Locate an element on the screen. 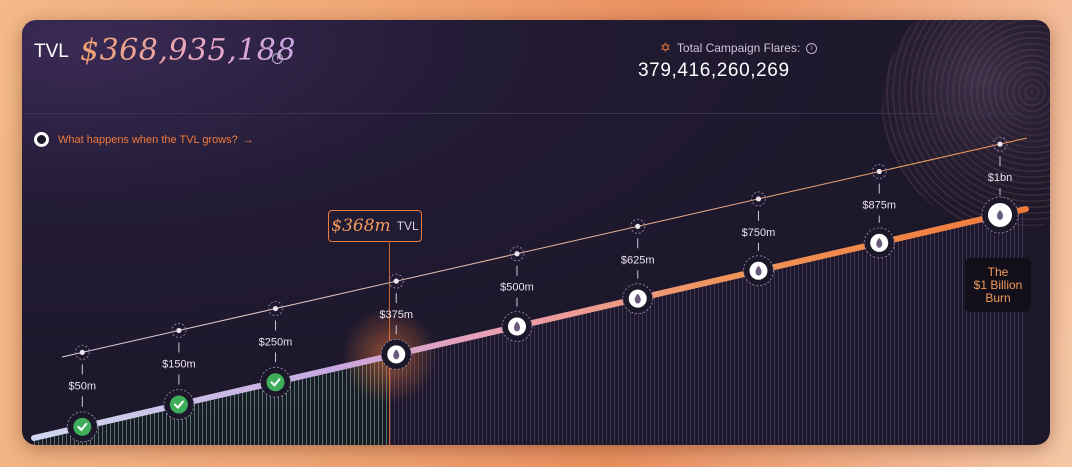 Image resolution: width=1072 pixels, height=467 pixels. burn-line: $1 Billion is located at coordinates (998, 284).